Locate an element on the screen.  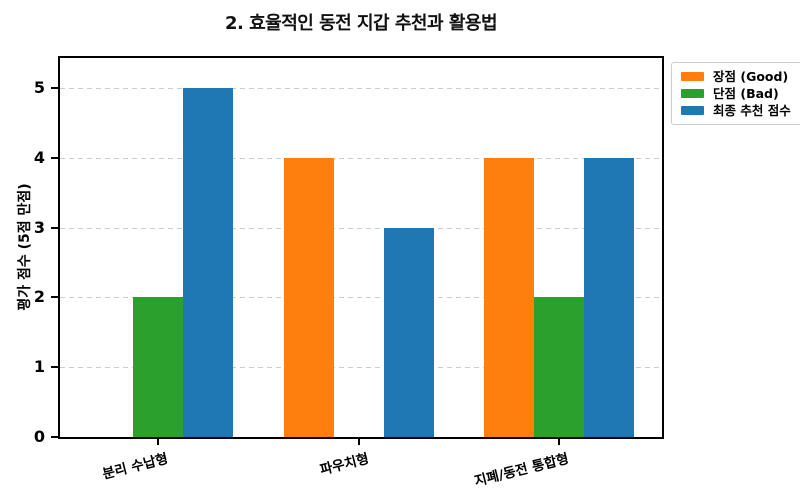
legend-label-1: 단점 (Bad) is located at coordinates (746, 93).